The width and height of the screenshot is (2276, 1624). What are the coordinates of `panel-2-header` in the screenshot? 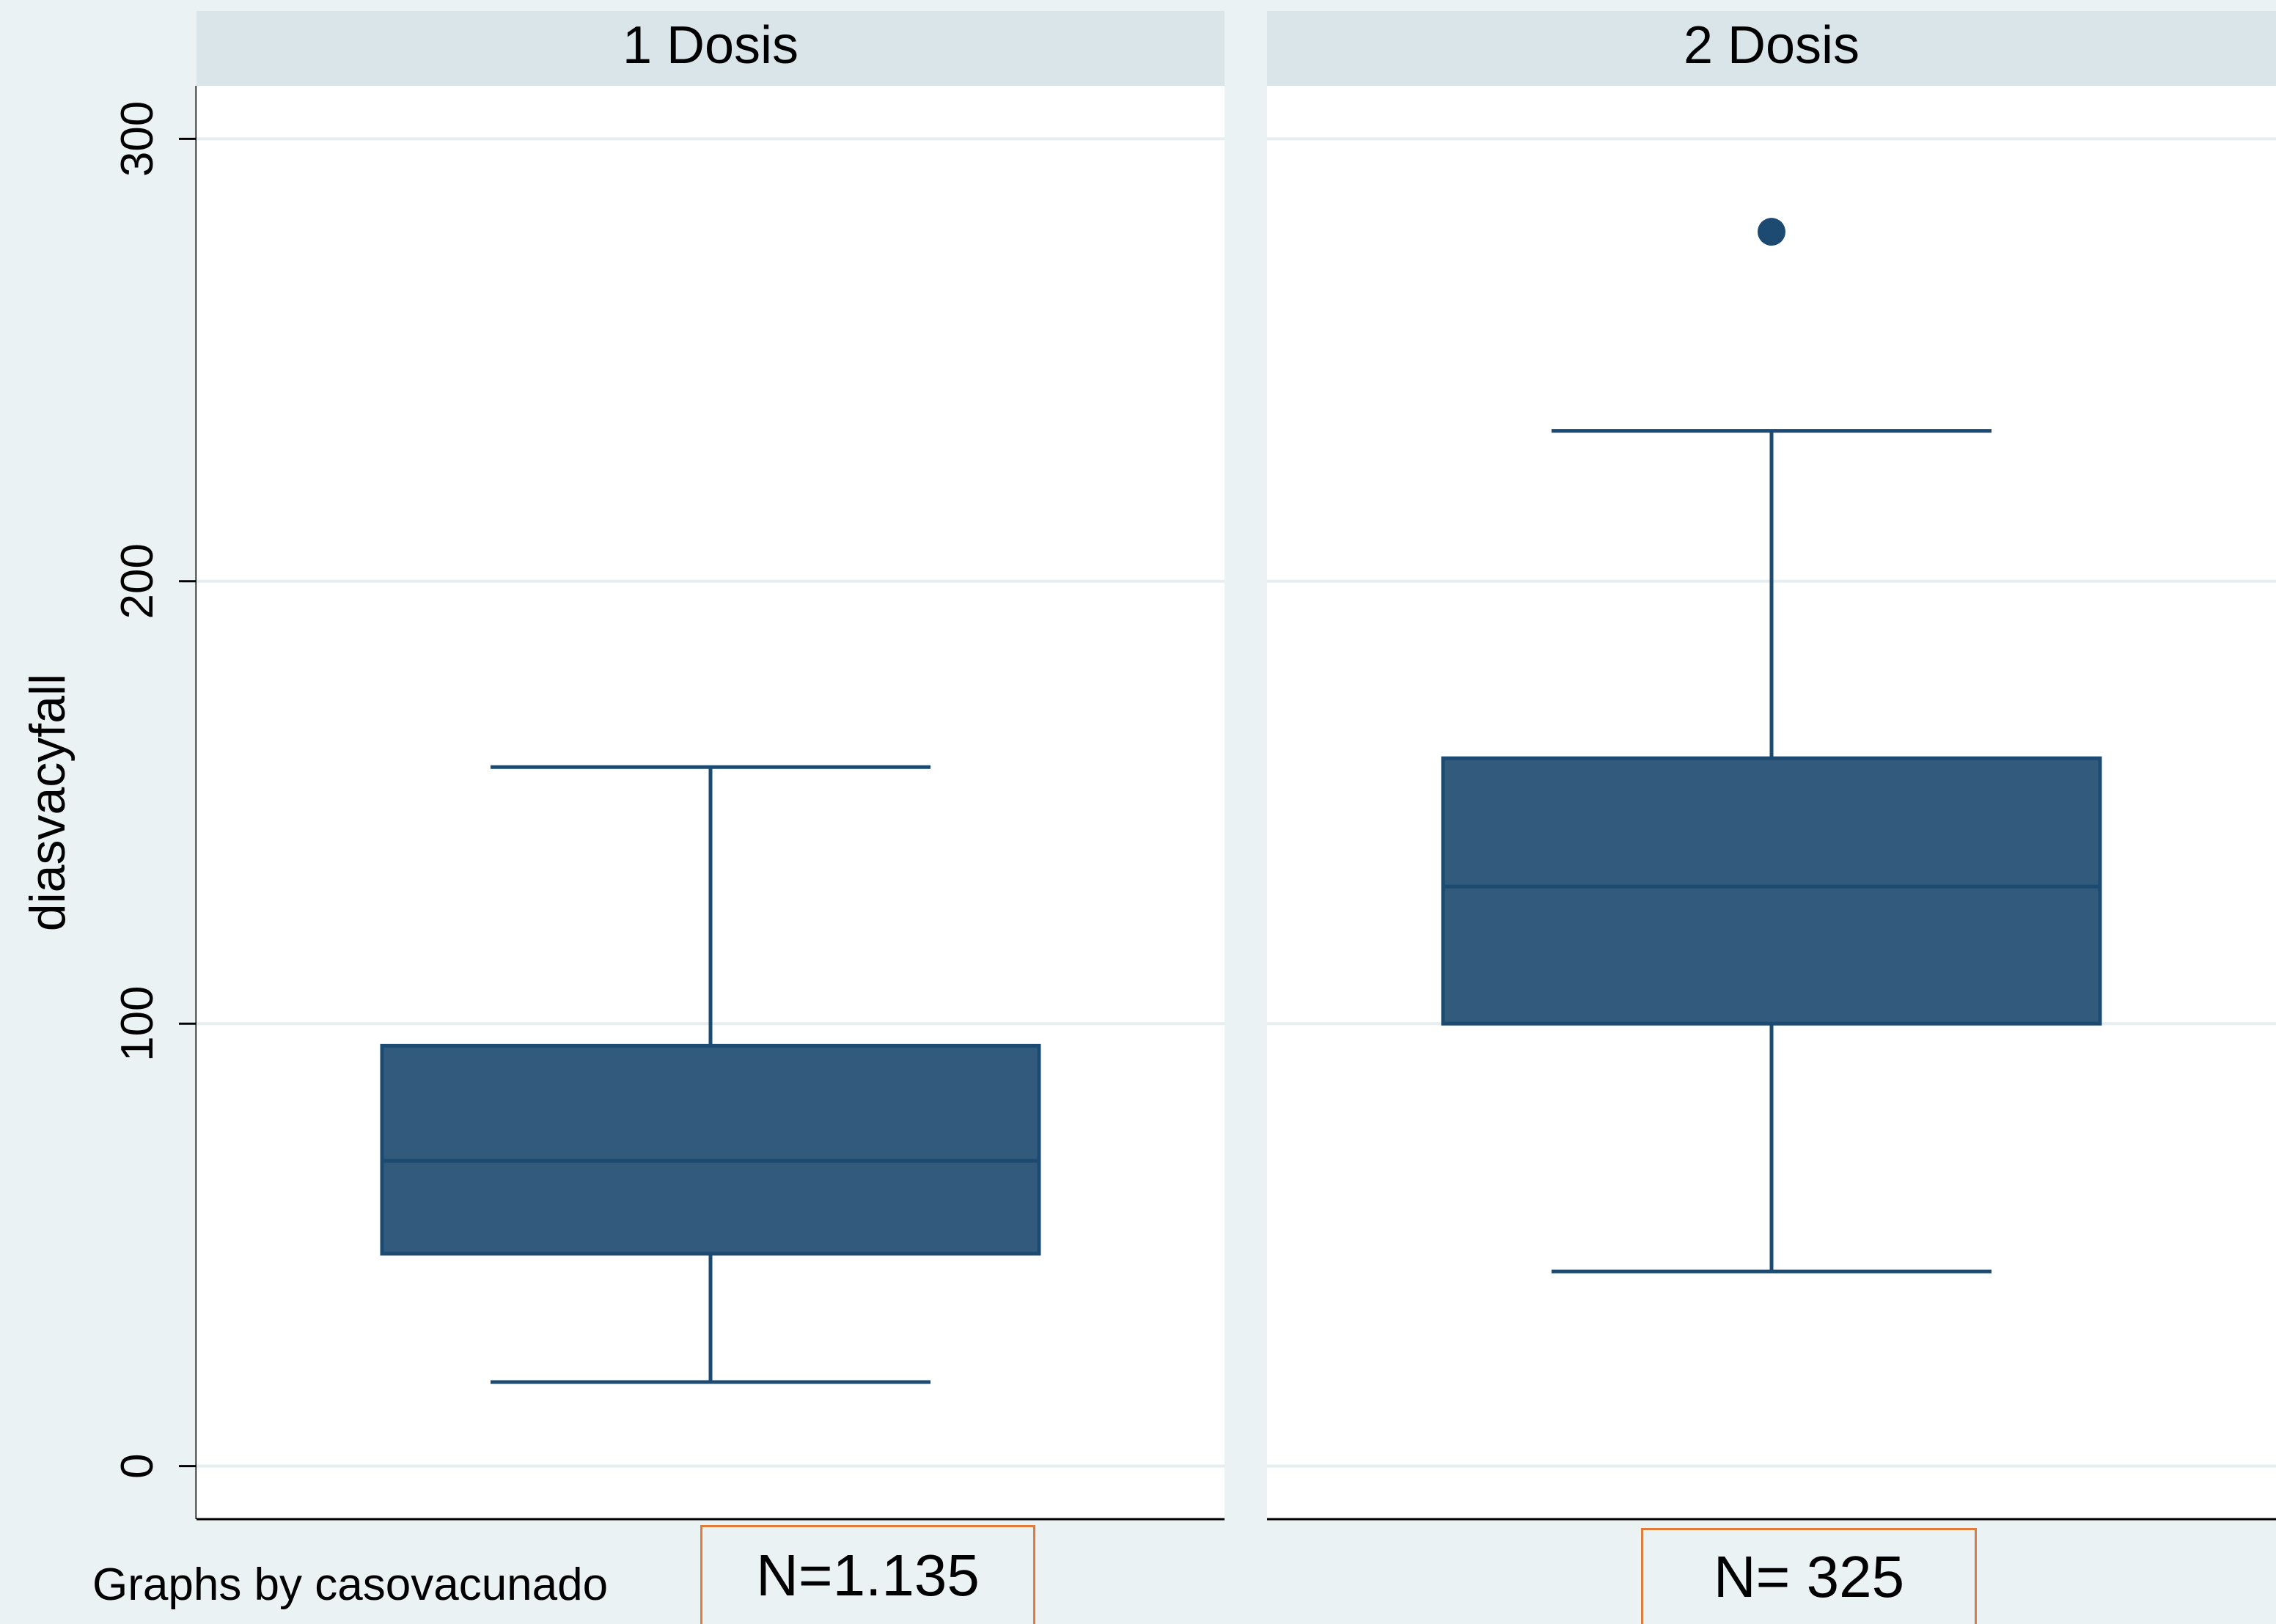 It's located at (1771, 48).